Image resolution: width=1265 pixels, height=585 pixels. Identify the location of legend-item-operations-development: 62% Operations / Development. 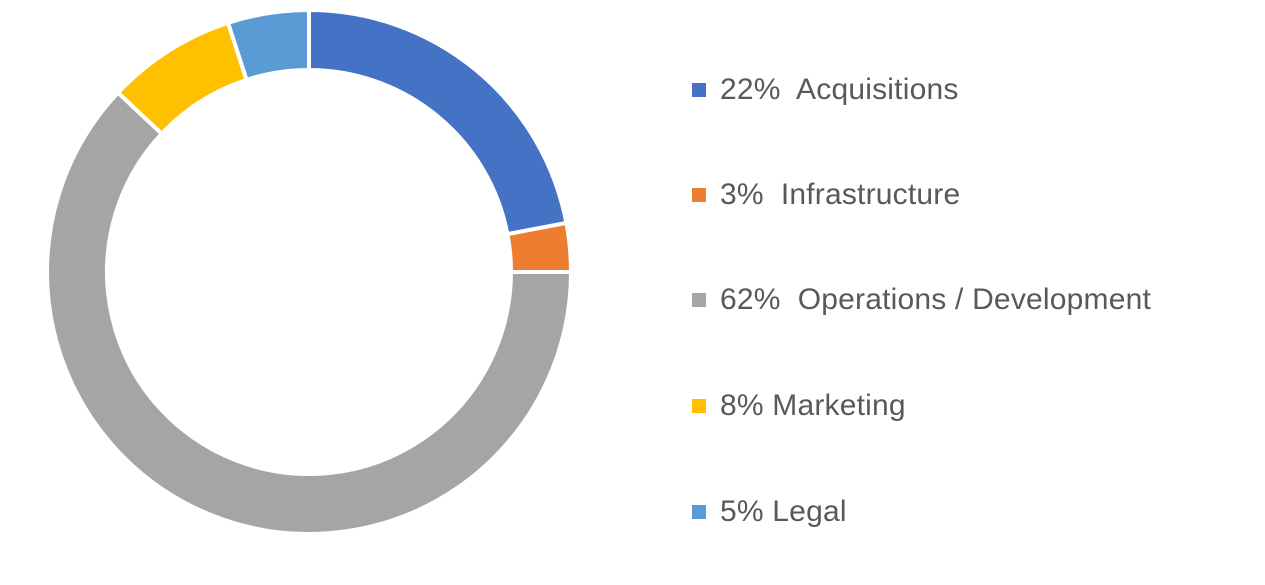
(921, 300).